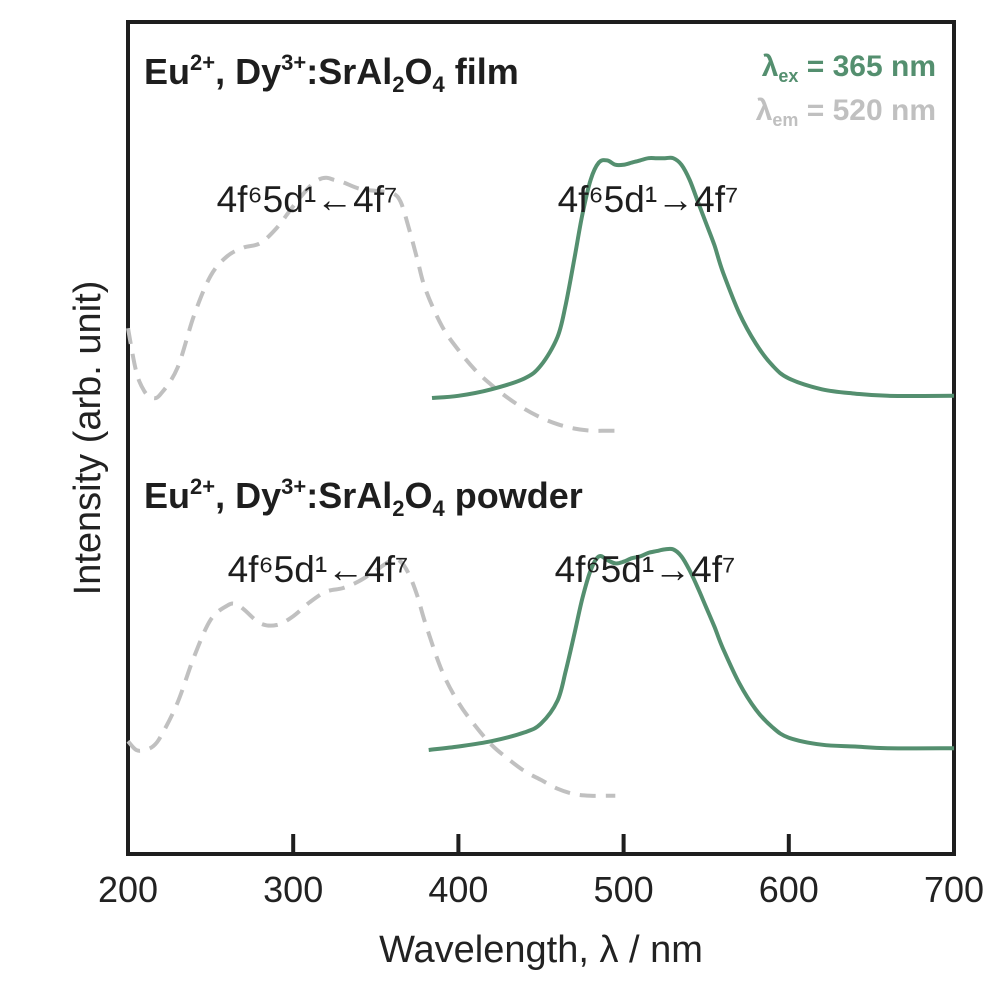 The width and height of the screenshot is (1004, 1004). I want to click on panel-title-film: Eu2+, Dy3+:SrAl2O4 film, so click(331, 73).